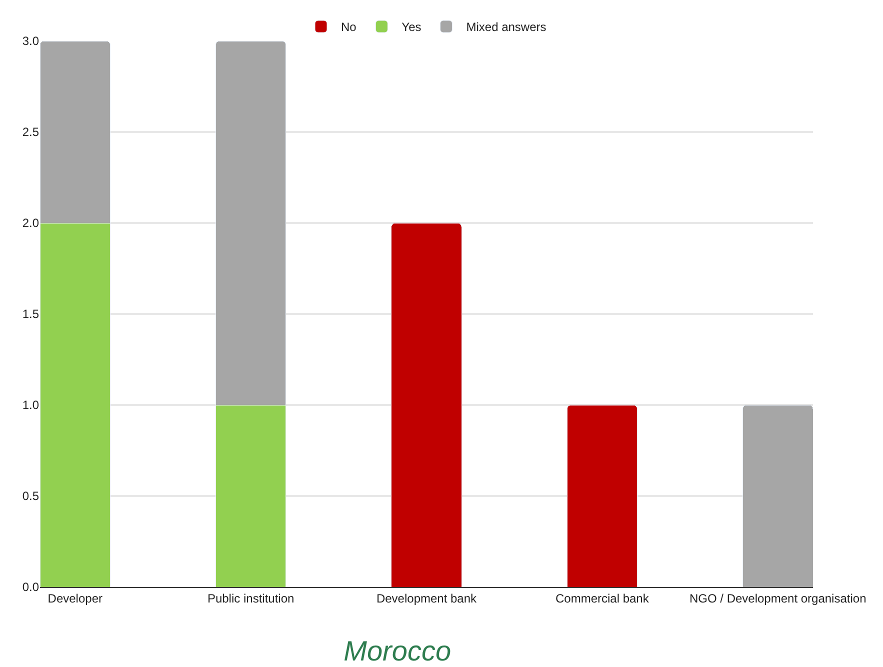  I want to click on y-tick-label: 2.5, so click(31, 132).